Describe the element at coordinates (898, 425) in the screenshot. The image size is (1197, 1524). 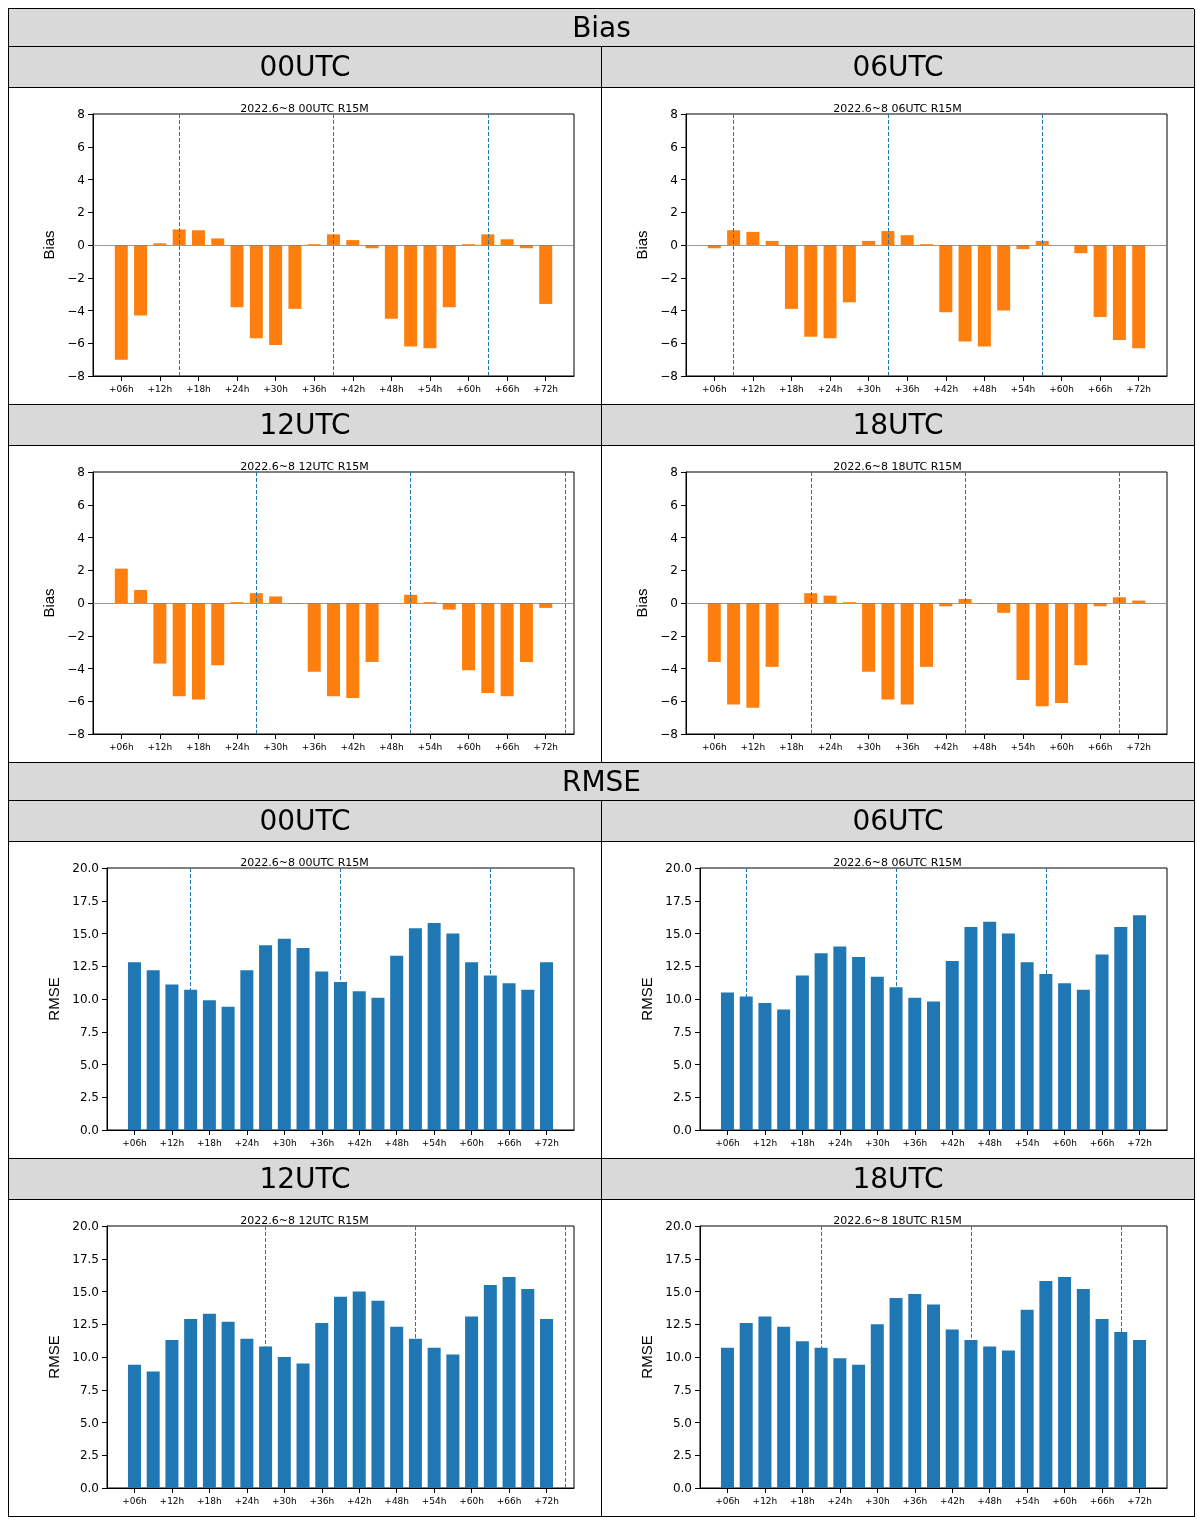
I see `text: 18UTC` at that location.